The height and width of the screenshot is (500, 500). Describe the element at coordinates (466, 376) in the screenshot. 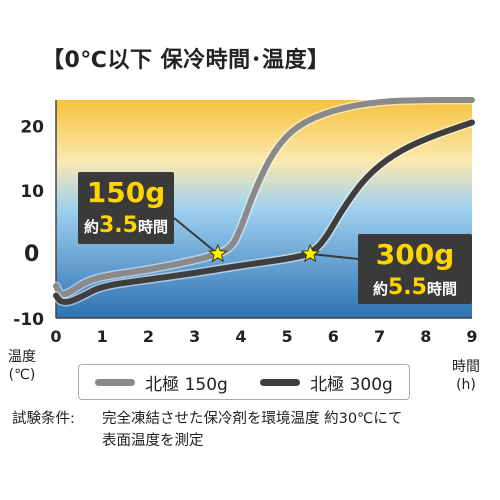

I see `x-axis-label: 時間 (h)` at that location.